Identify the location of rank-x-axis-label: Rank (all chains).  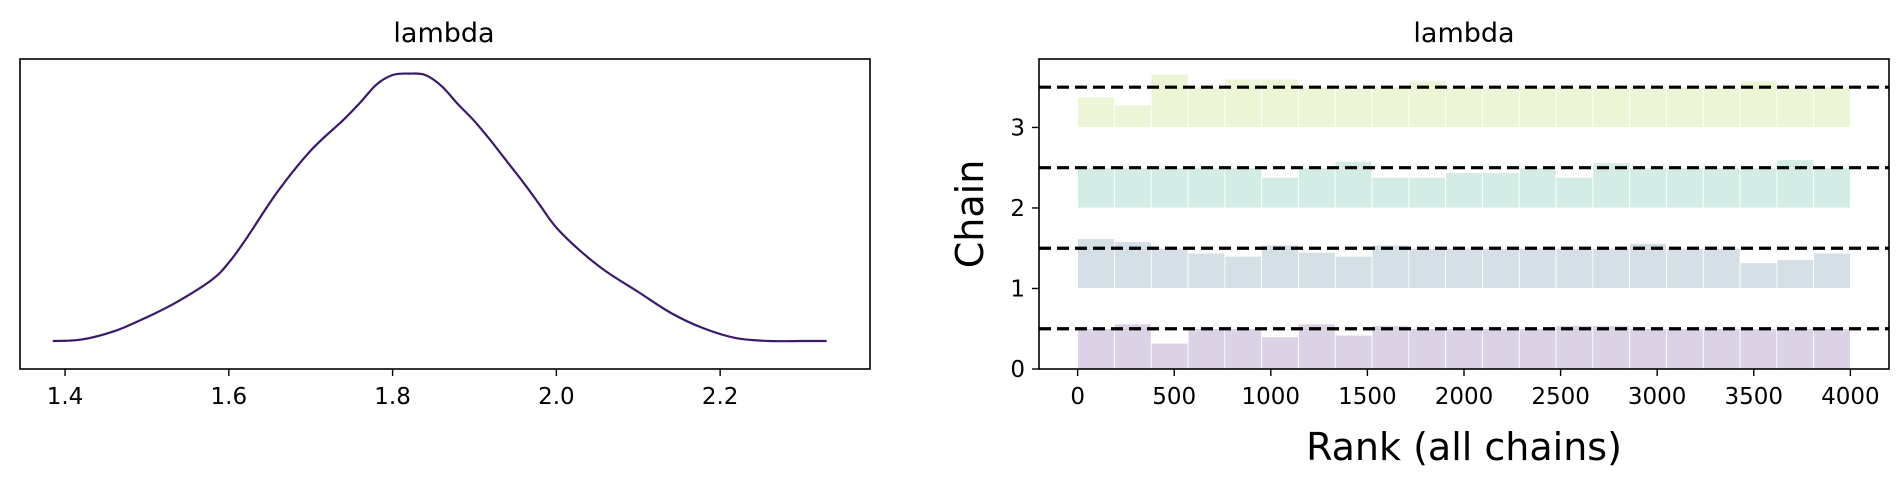
(1464, 447).